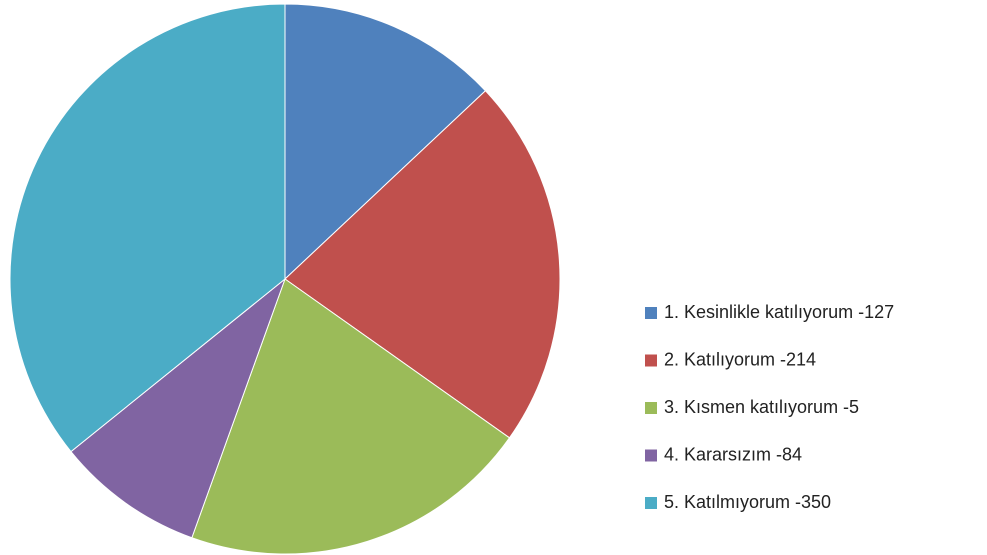 The width and height of the screenshot is (987, 555). Describe the element at coordinates (733, 454) in the screenshot. I see `legend-label: 4. Kararsızım -84` at that location.